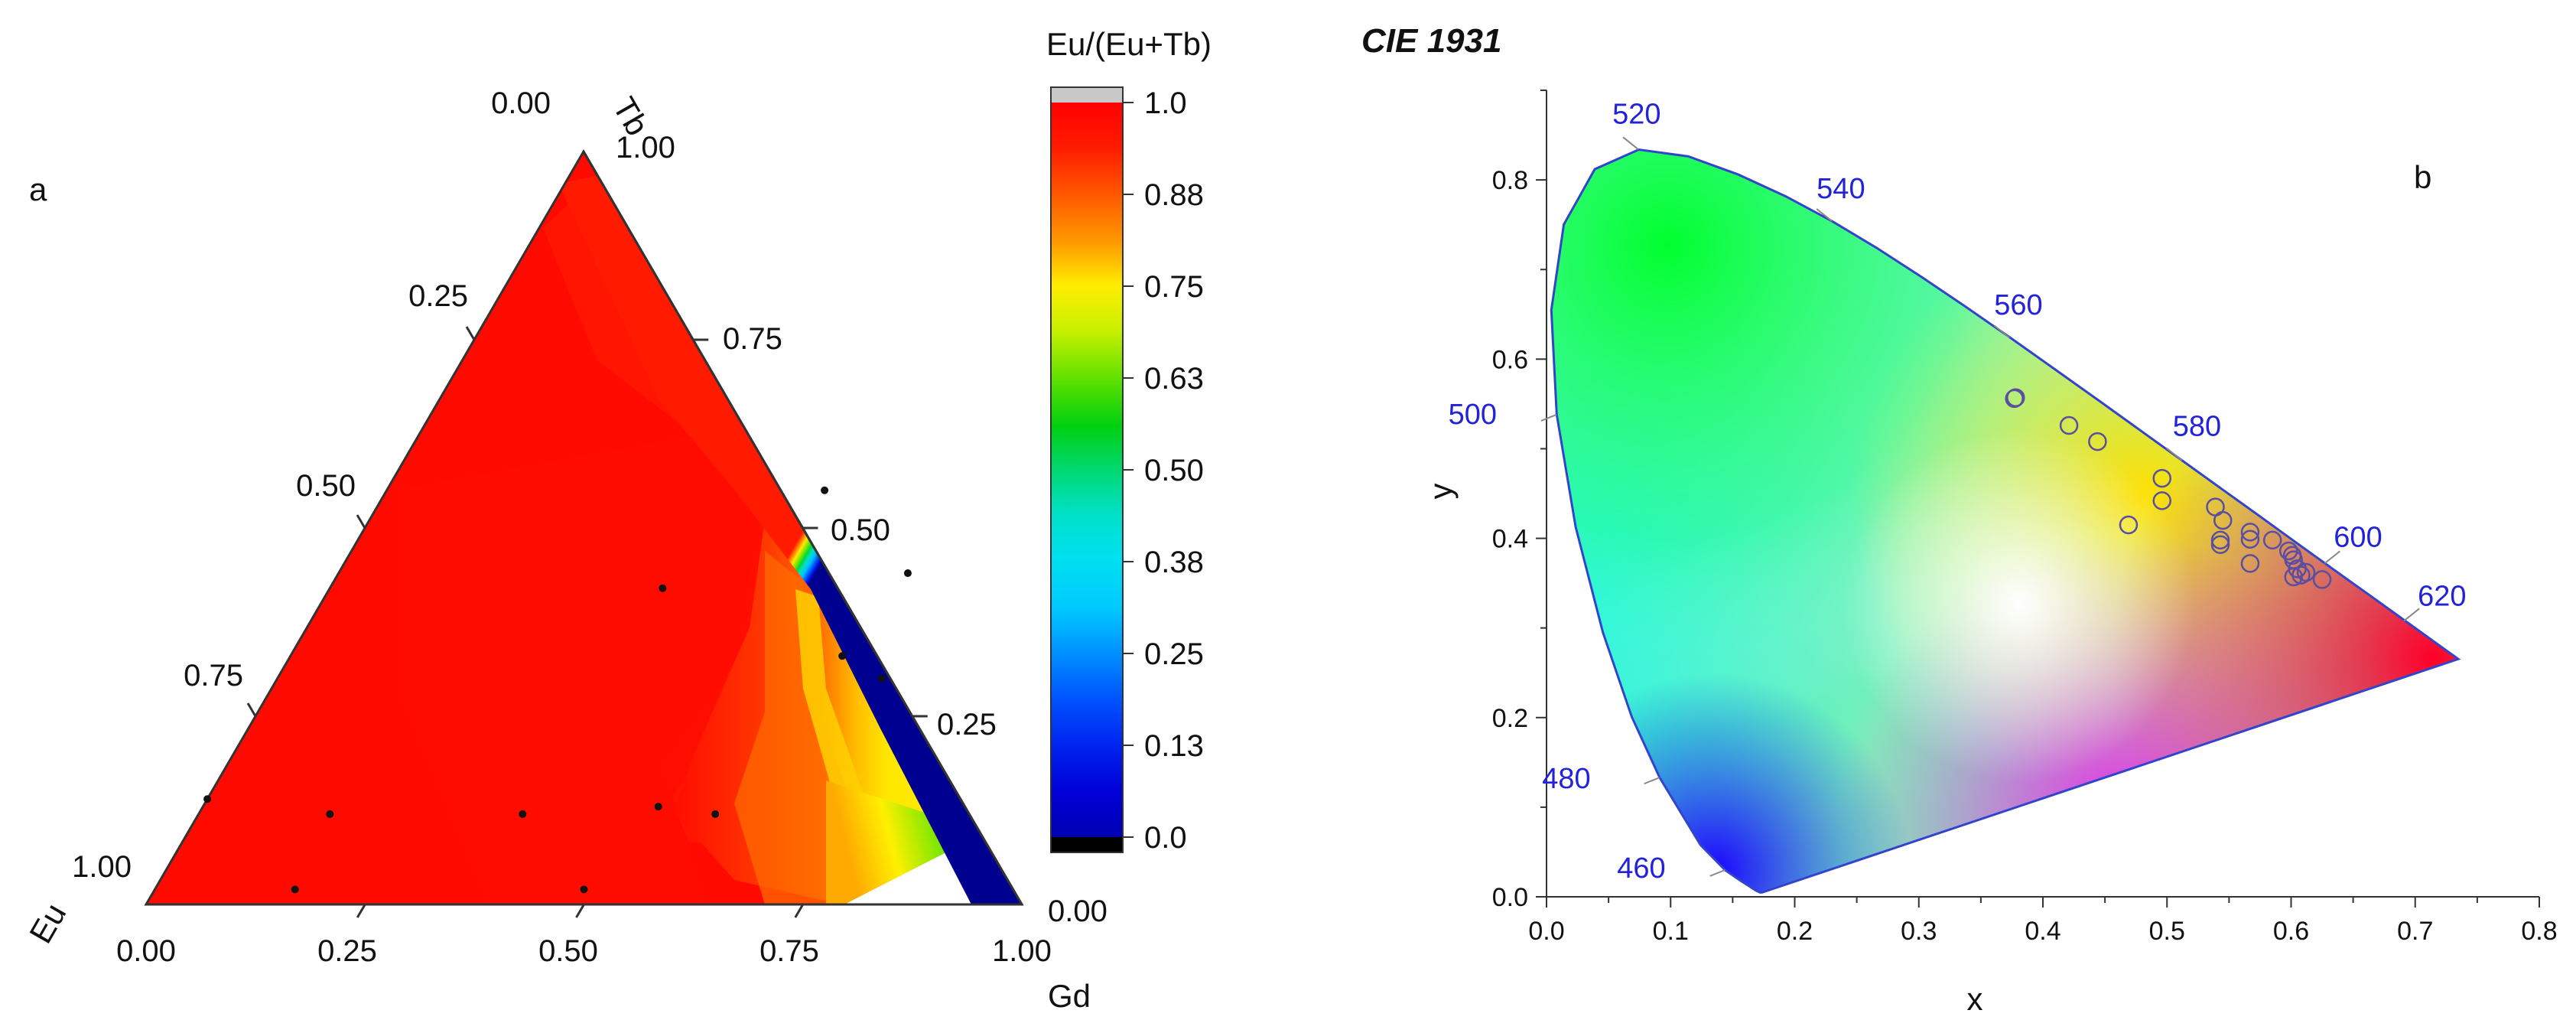 This screenshot has width=2576, height=1033. What do you see at coordinates (1510, 359) in the screenshot?
I see `cie-y-tick-label: 0.6` at bounding box center [1510, 359].